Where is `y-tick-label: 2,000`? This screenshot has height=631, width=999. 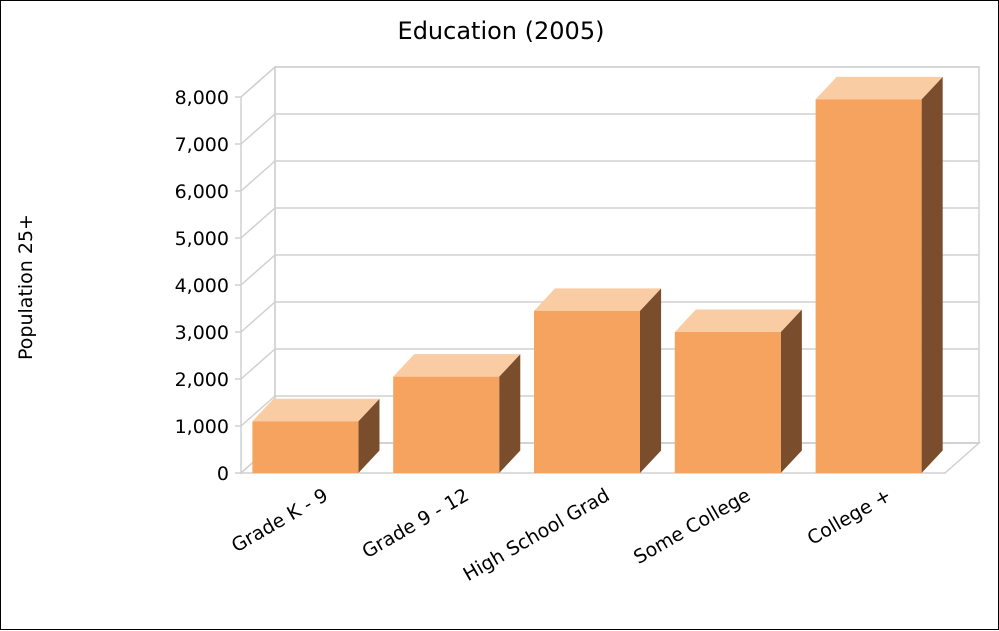 y-tick-label: 2,000 is located at coordinates (202, 380).